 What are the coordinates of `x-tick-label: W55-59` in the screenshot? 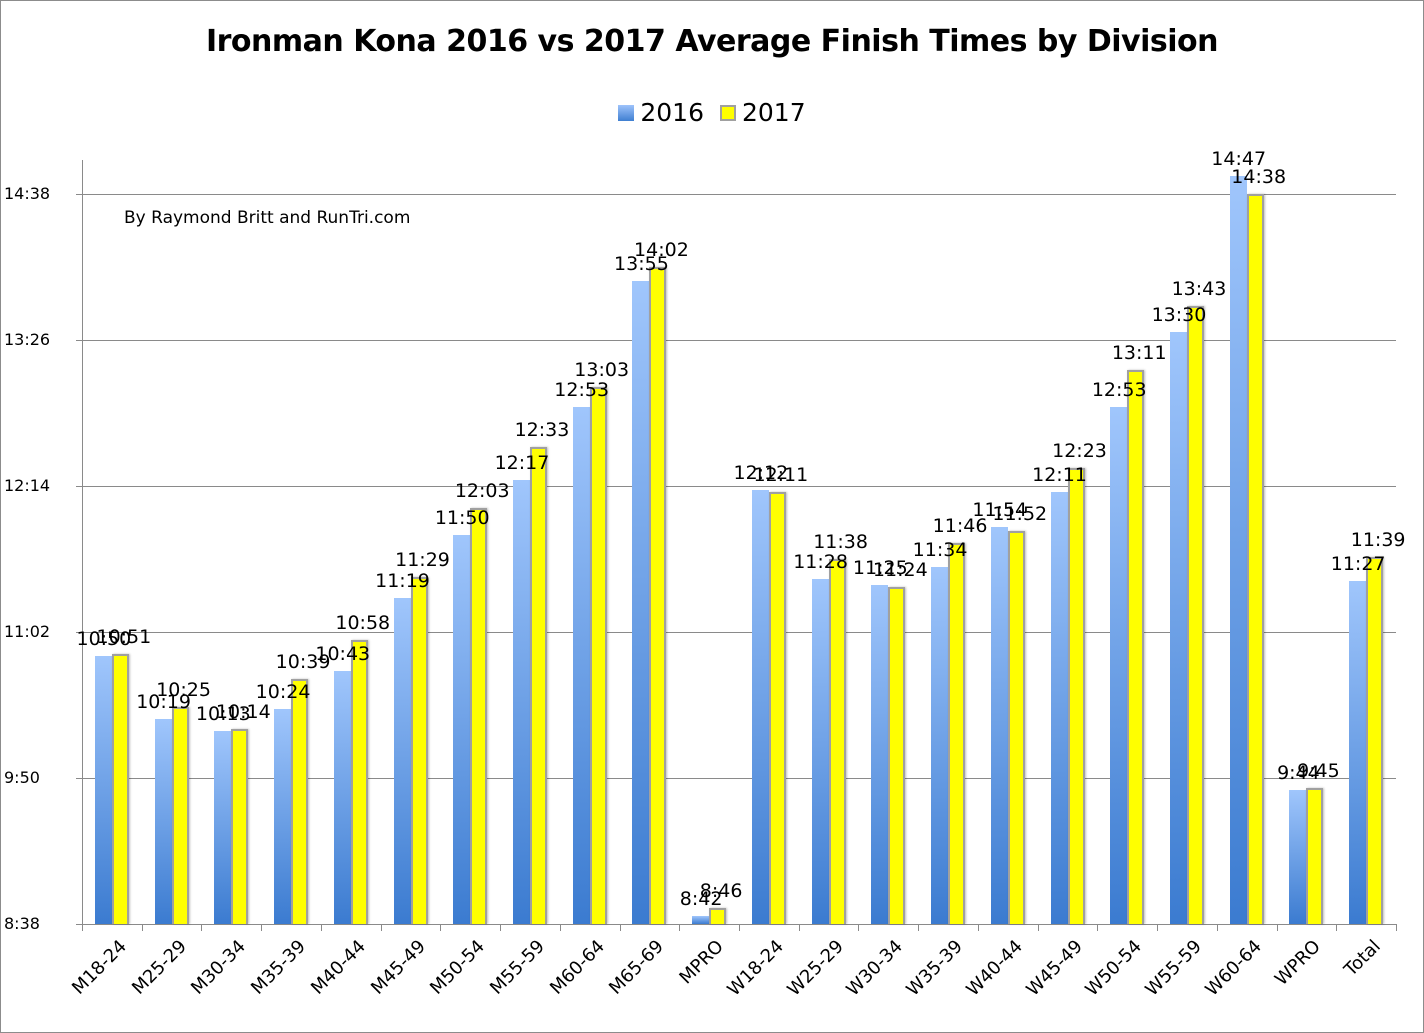 It's located at (1173, 968).